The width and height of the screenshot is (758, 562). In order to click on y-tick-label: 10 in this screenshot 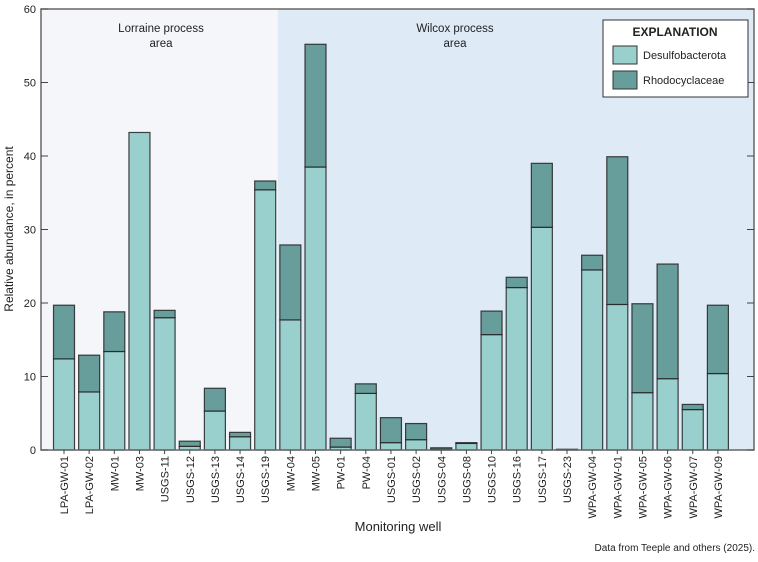, I will do `click(30, 378)`.